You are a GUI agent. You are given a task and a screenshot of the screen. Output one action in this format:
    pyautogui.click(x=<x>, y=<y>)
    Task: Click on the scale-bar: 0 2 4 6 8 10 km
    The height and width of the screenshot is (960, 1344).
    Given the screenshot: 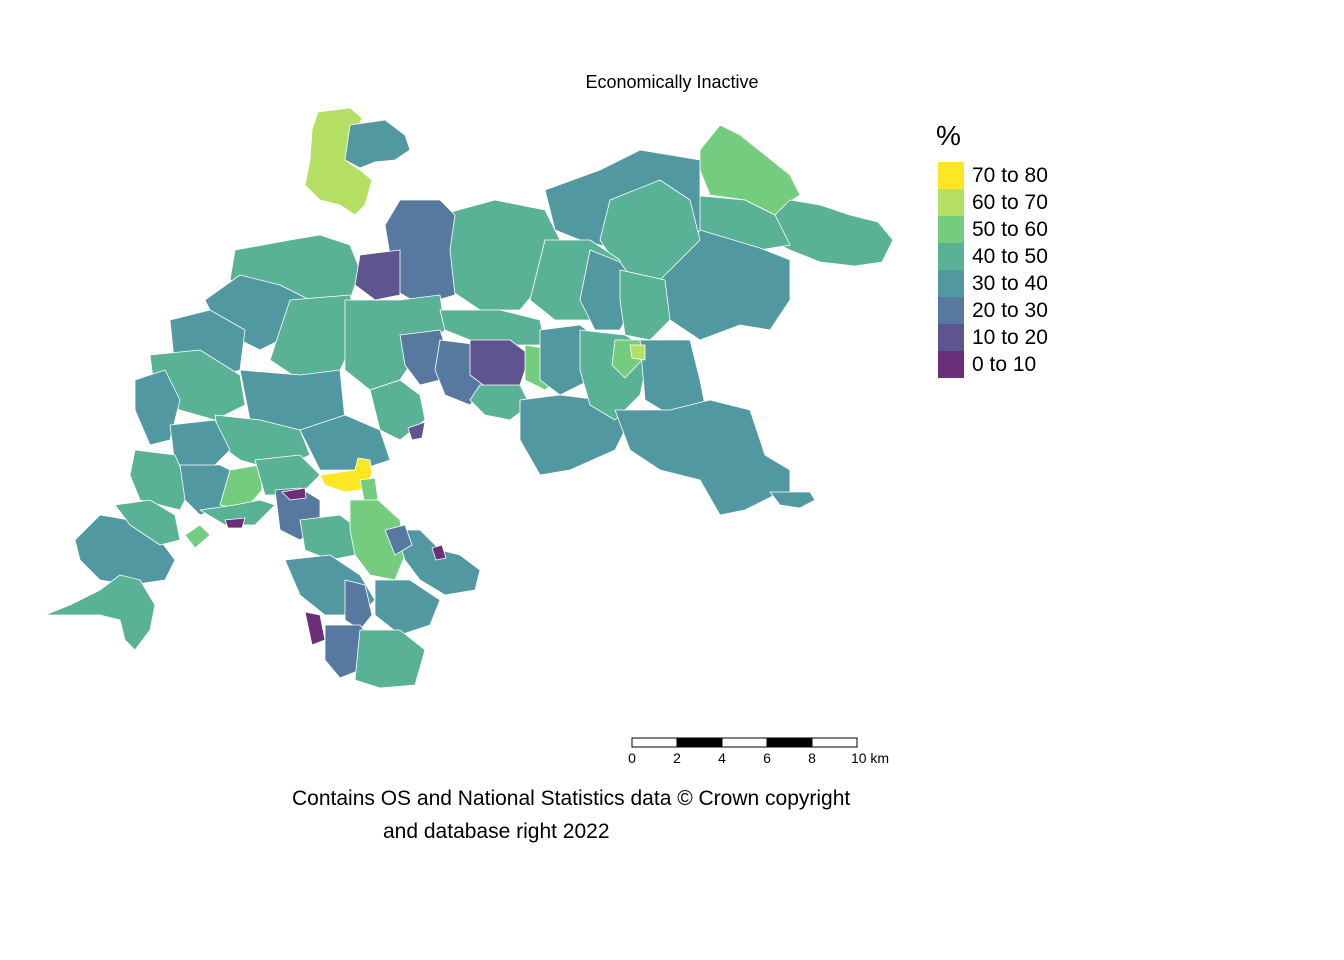 What is the action you would take?
    pyautogui.click(x=765, y=754)
    